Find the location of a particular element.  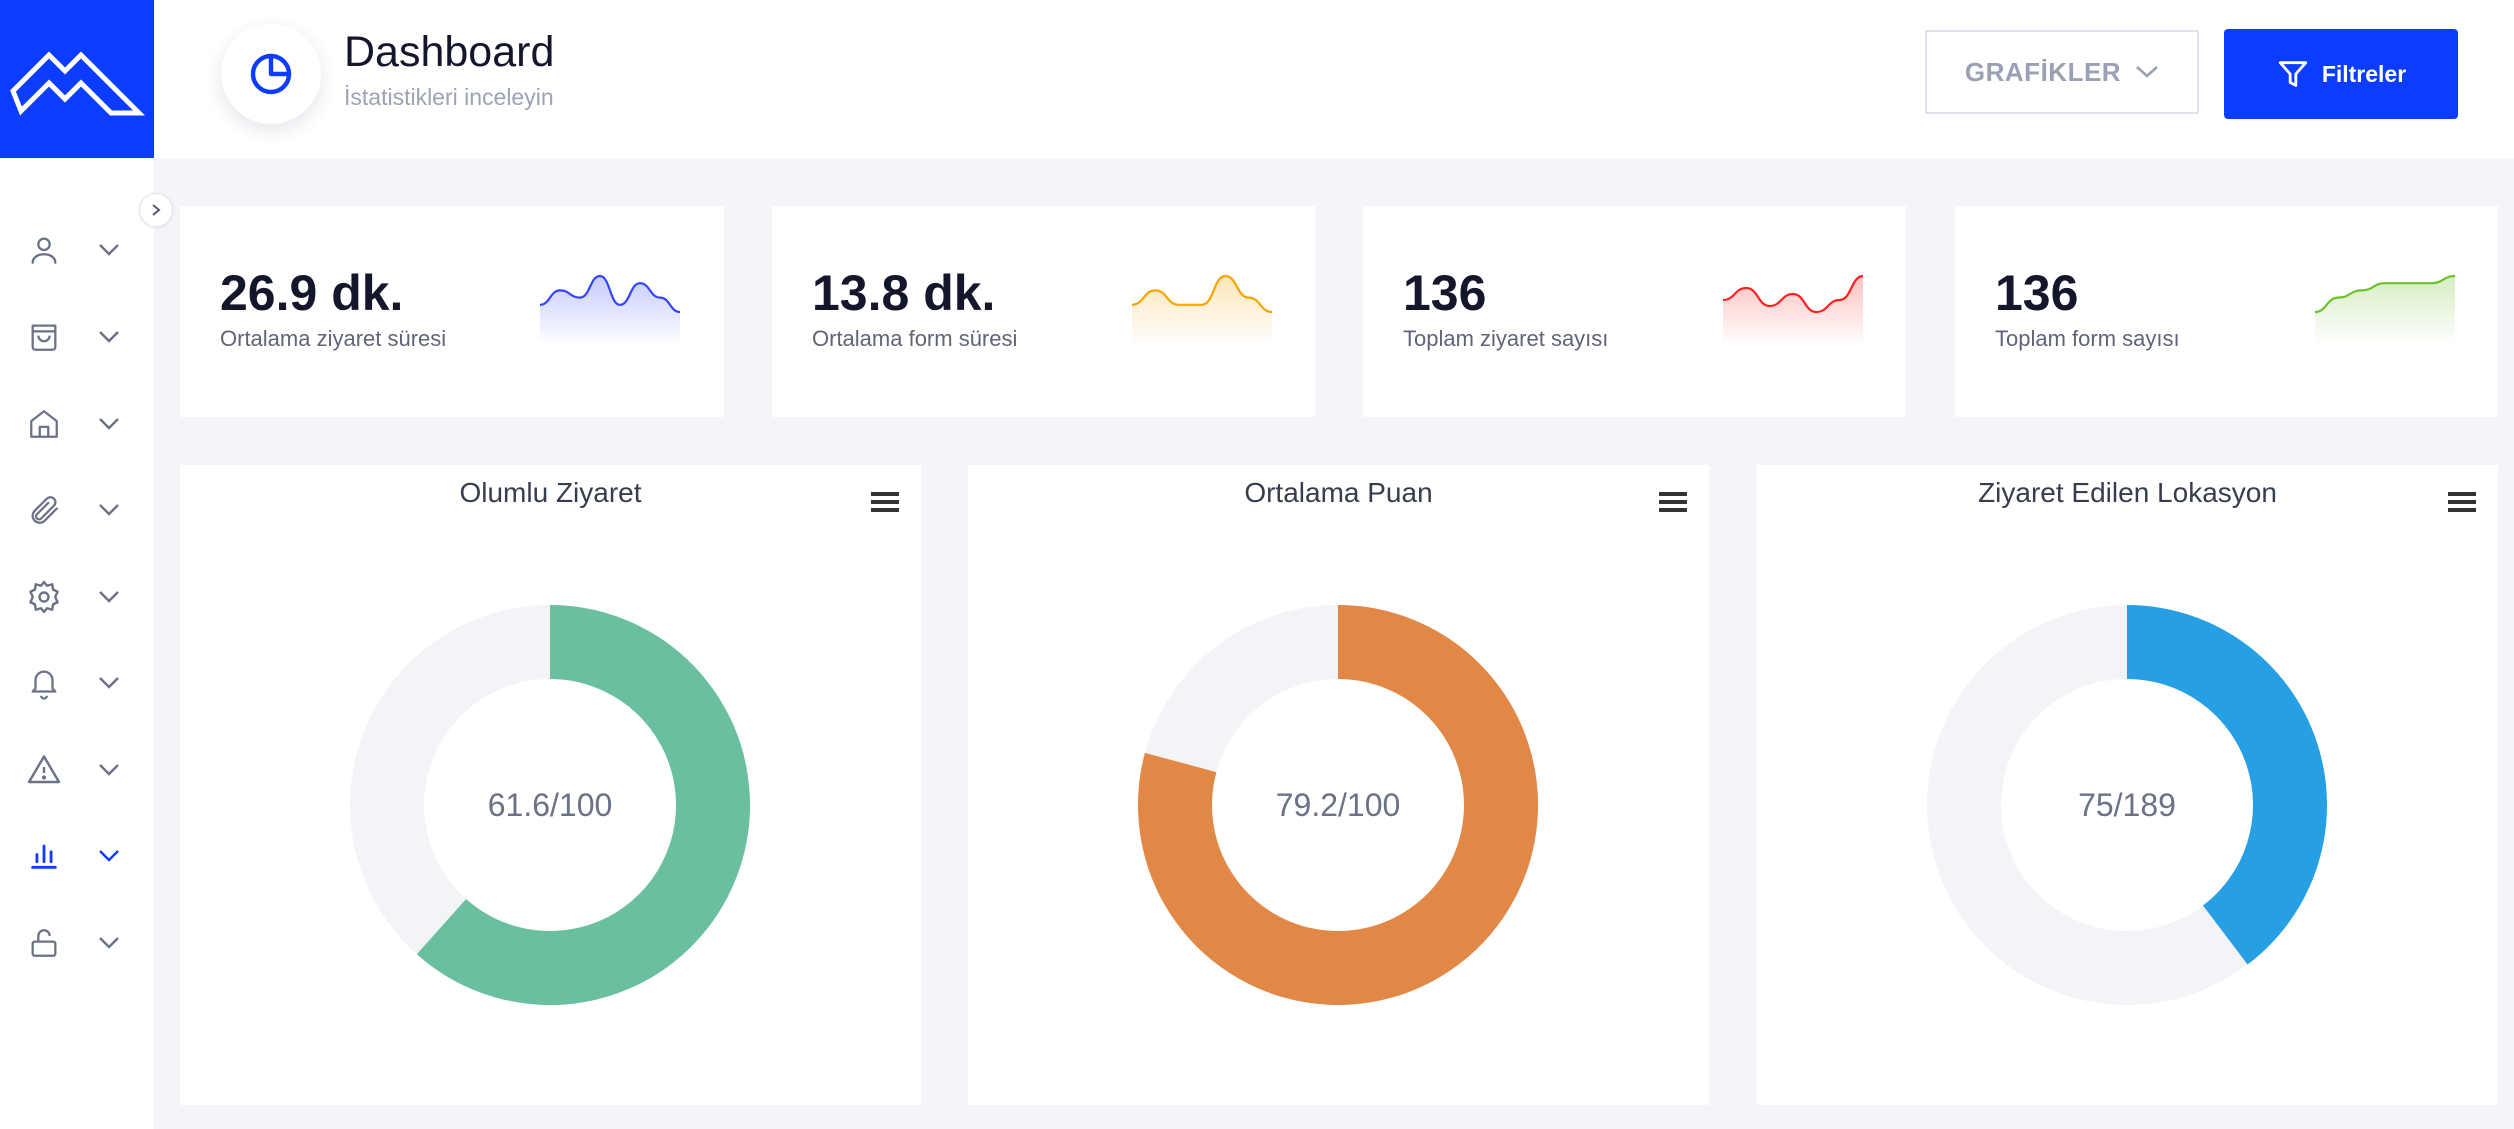

sidebar-item-shop is located at coordinates (77, 337).